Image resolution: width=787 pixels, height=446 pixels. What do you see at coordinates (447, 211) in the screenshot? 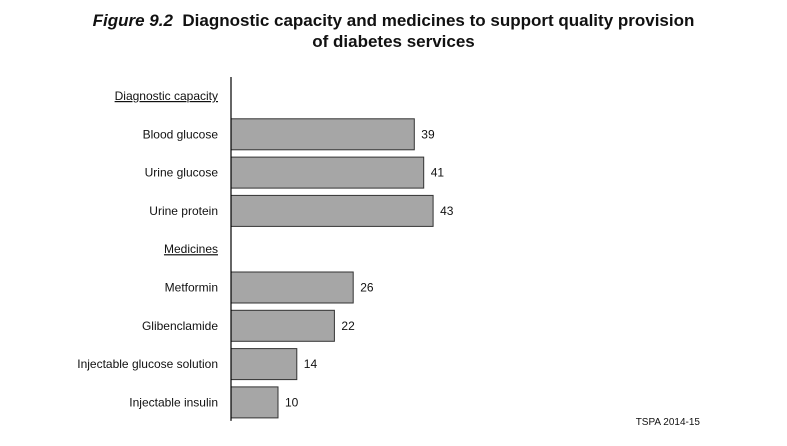
I see `data-label: 43` at bounding box center [447, 211].